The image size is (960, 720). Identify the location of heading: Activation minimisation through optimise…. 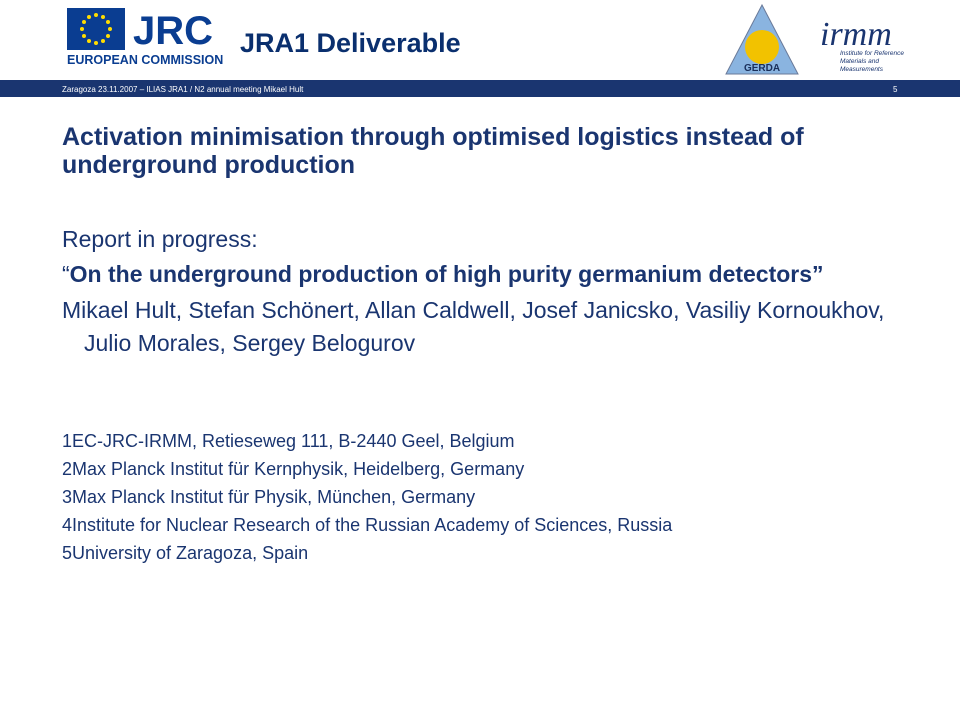
(433, 151).